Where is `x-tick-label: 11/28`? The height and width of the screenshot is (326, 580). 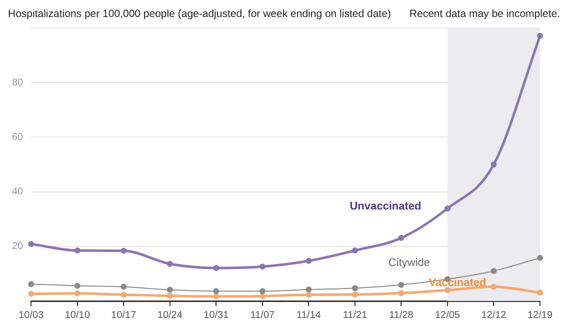 x-tick-label: 11/28 is located at coordinates (401, 315).